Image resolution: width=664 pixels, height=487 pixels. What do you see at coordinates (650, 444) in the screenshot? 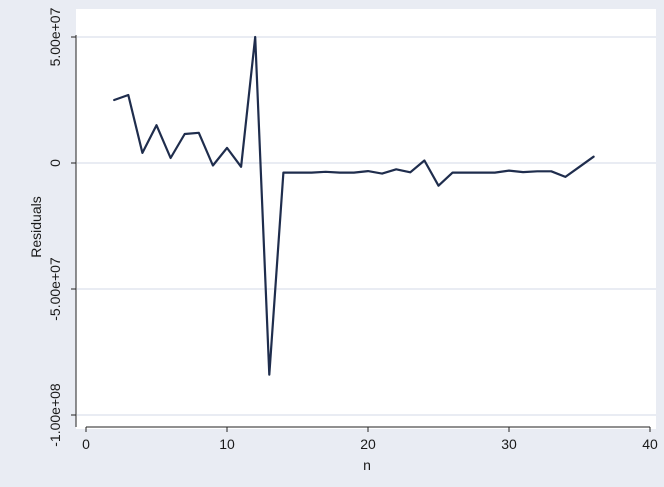
I see `x-tick-label: 40` at bounding box center [650, 444].